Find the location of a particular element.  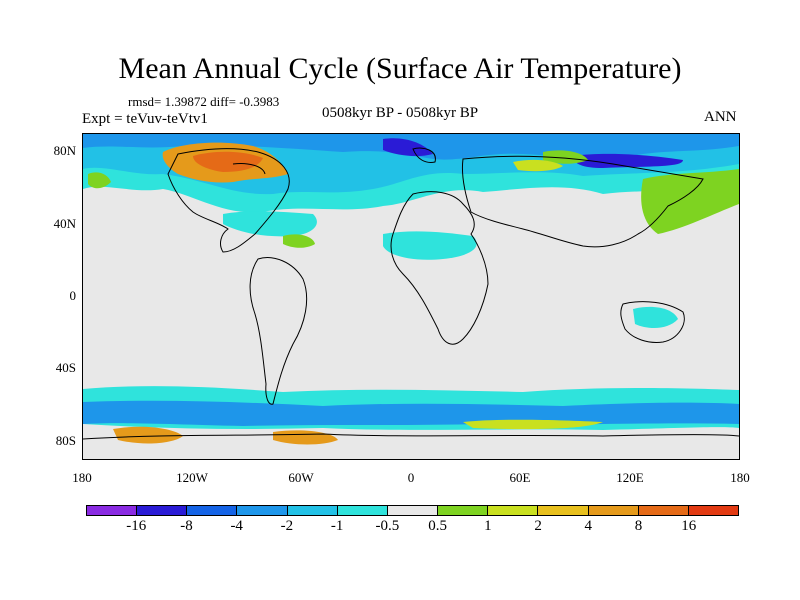

colorbar-label: 2 is located at coordinates (538, 526).